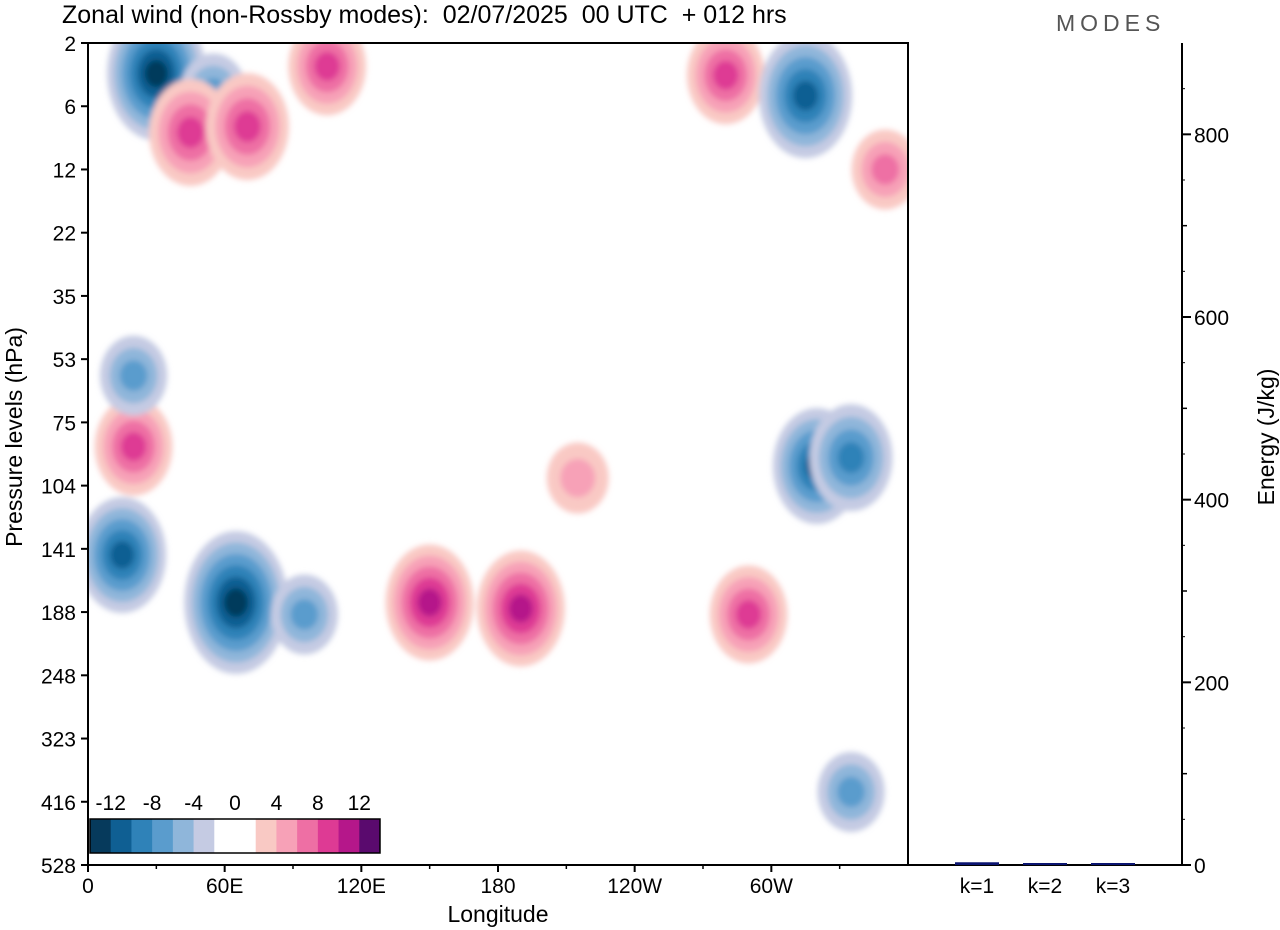 This screenshot has height=930, width=1280. Describe the element at coordinates (64, 423) in the screenshot. I see `y-tick-label: 75` at that location.